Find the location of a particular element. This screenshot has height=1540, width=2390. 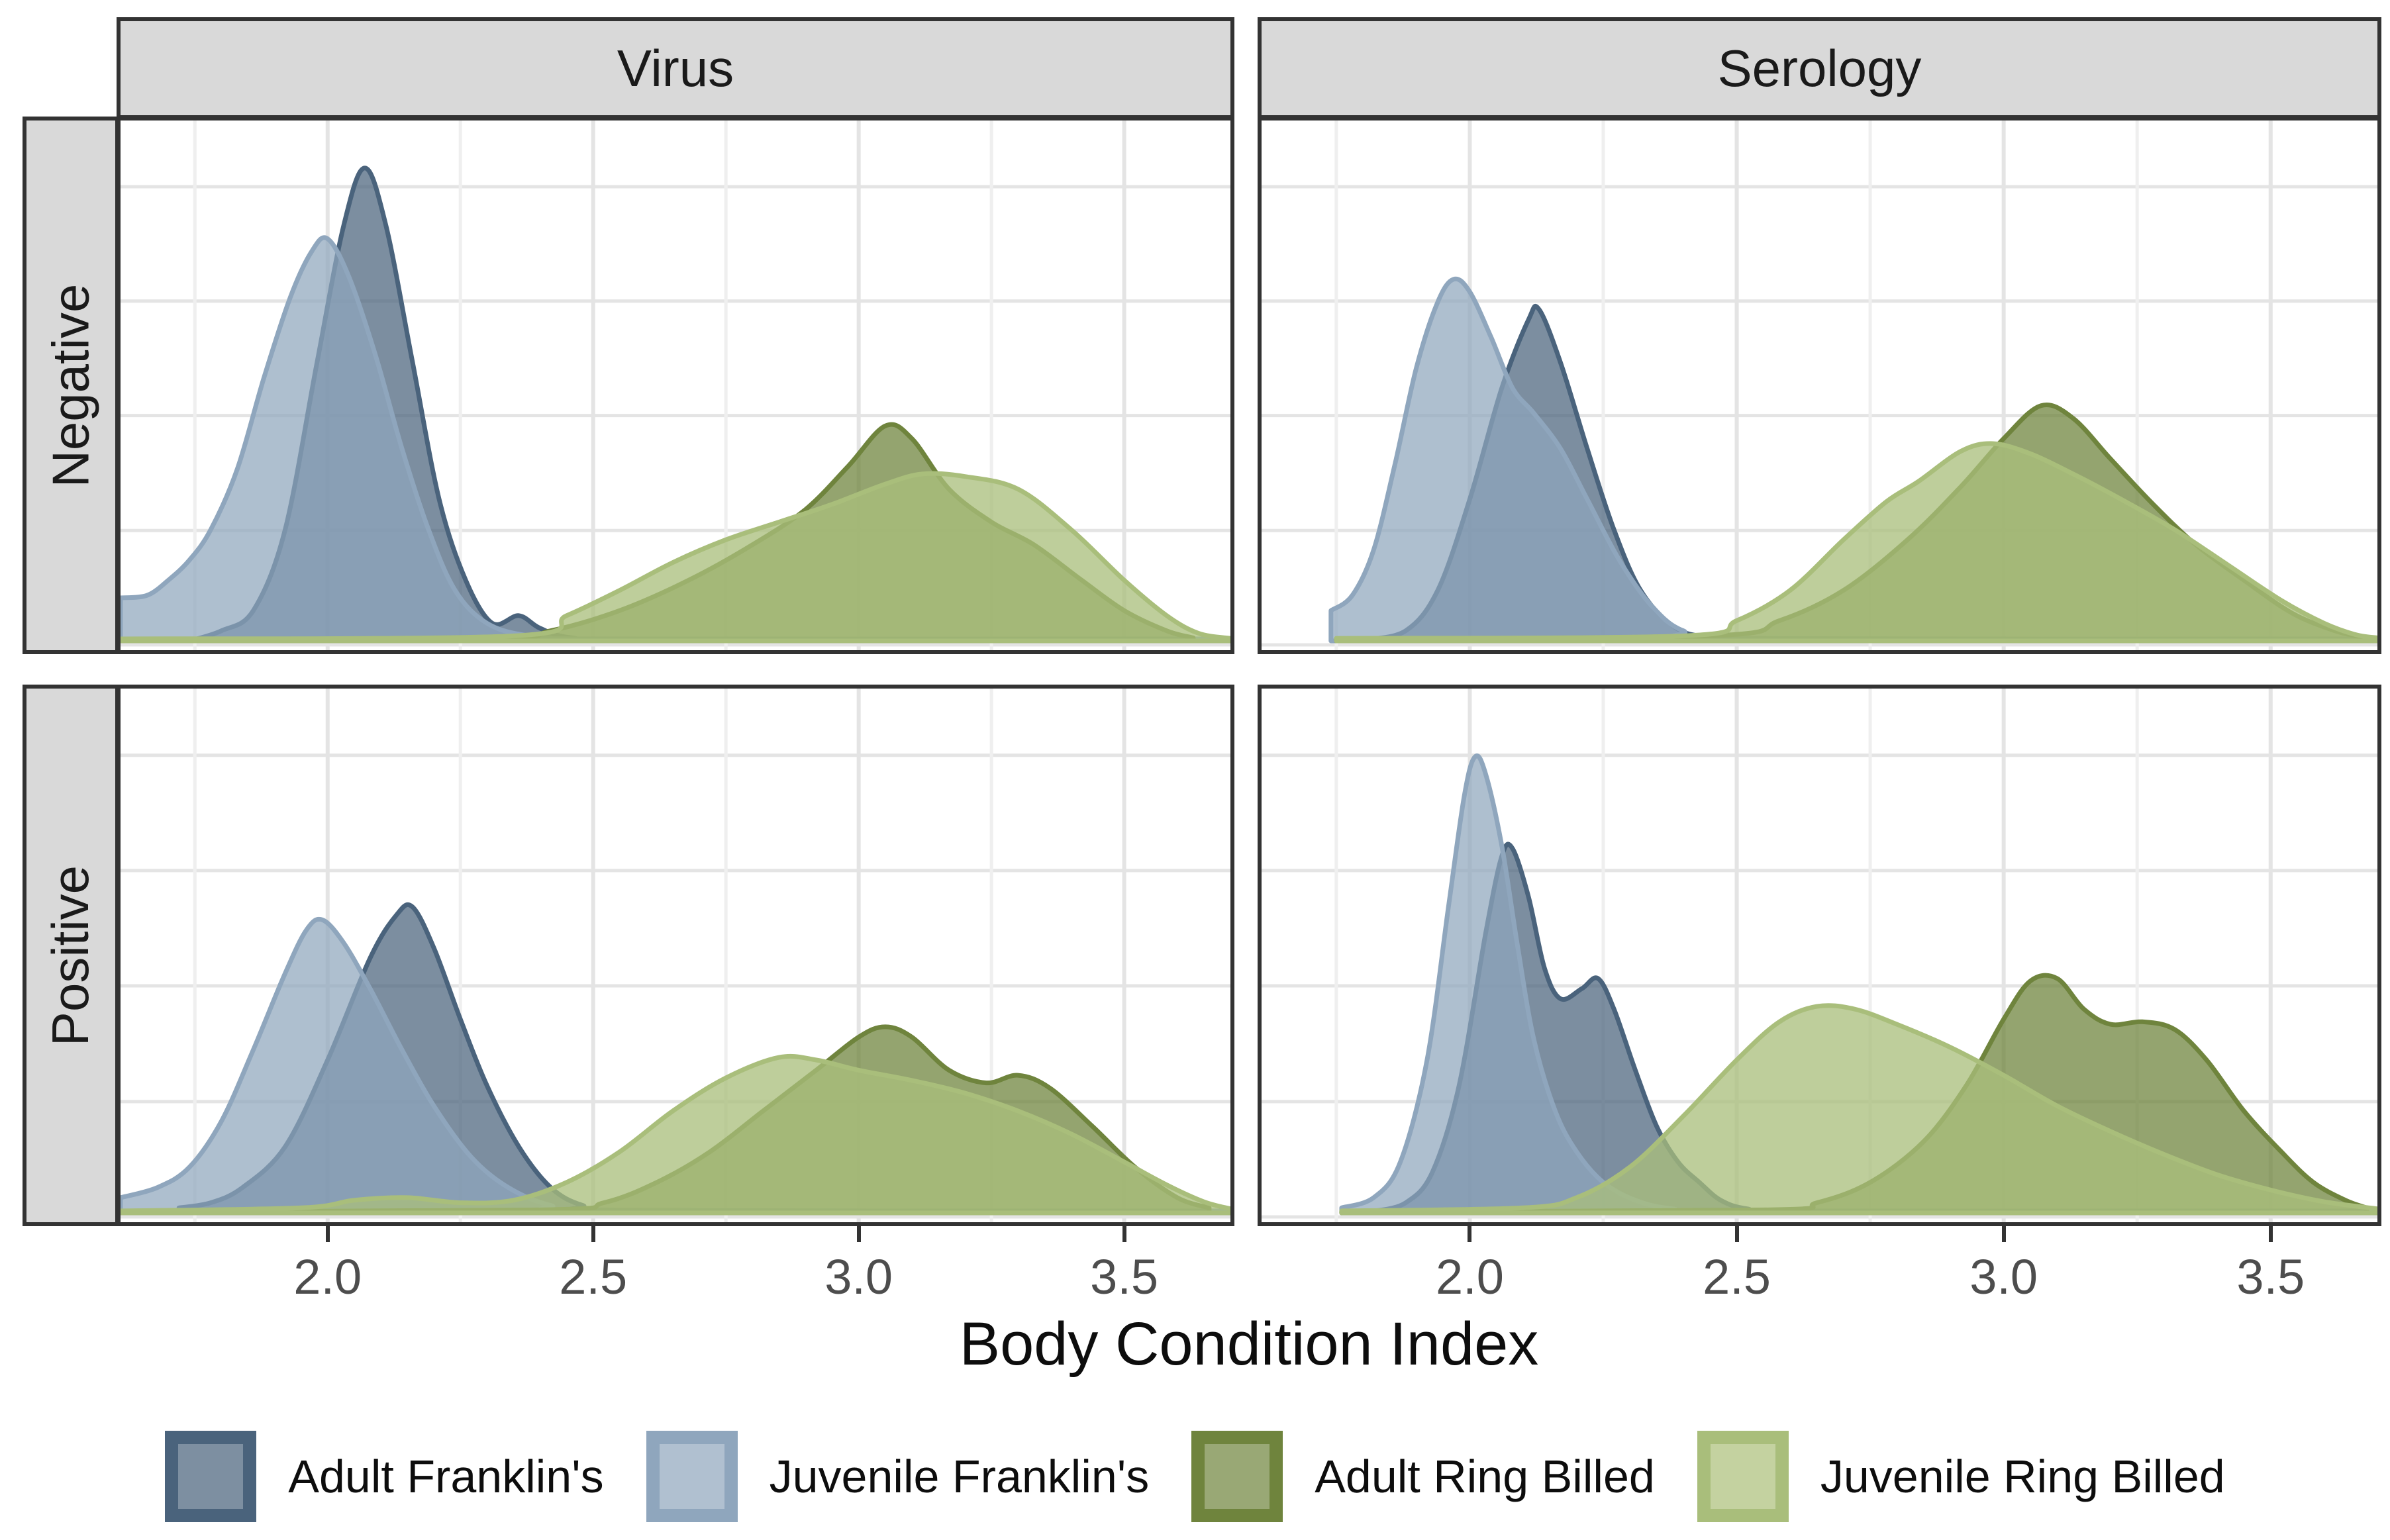

legend-item: Adult Franklin's is located at coordinates (384, 1476).